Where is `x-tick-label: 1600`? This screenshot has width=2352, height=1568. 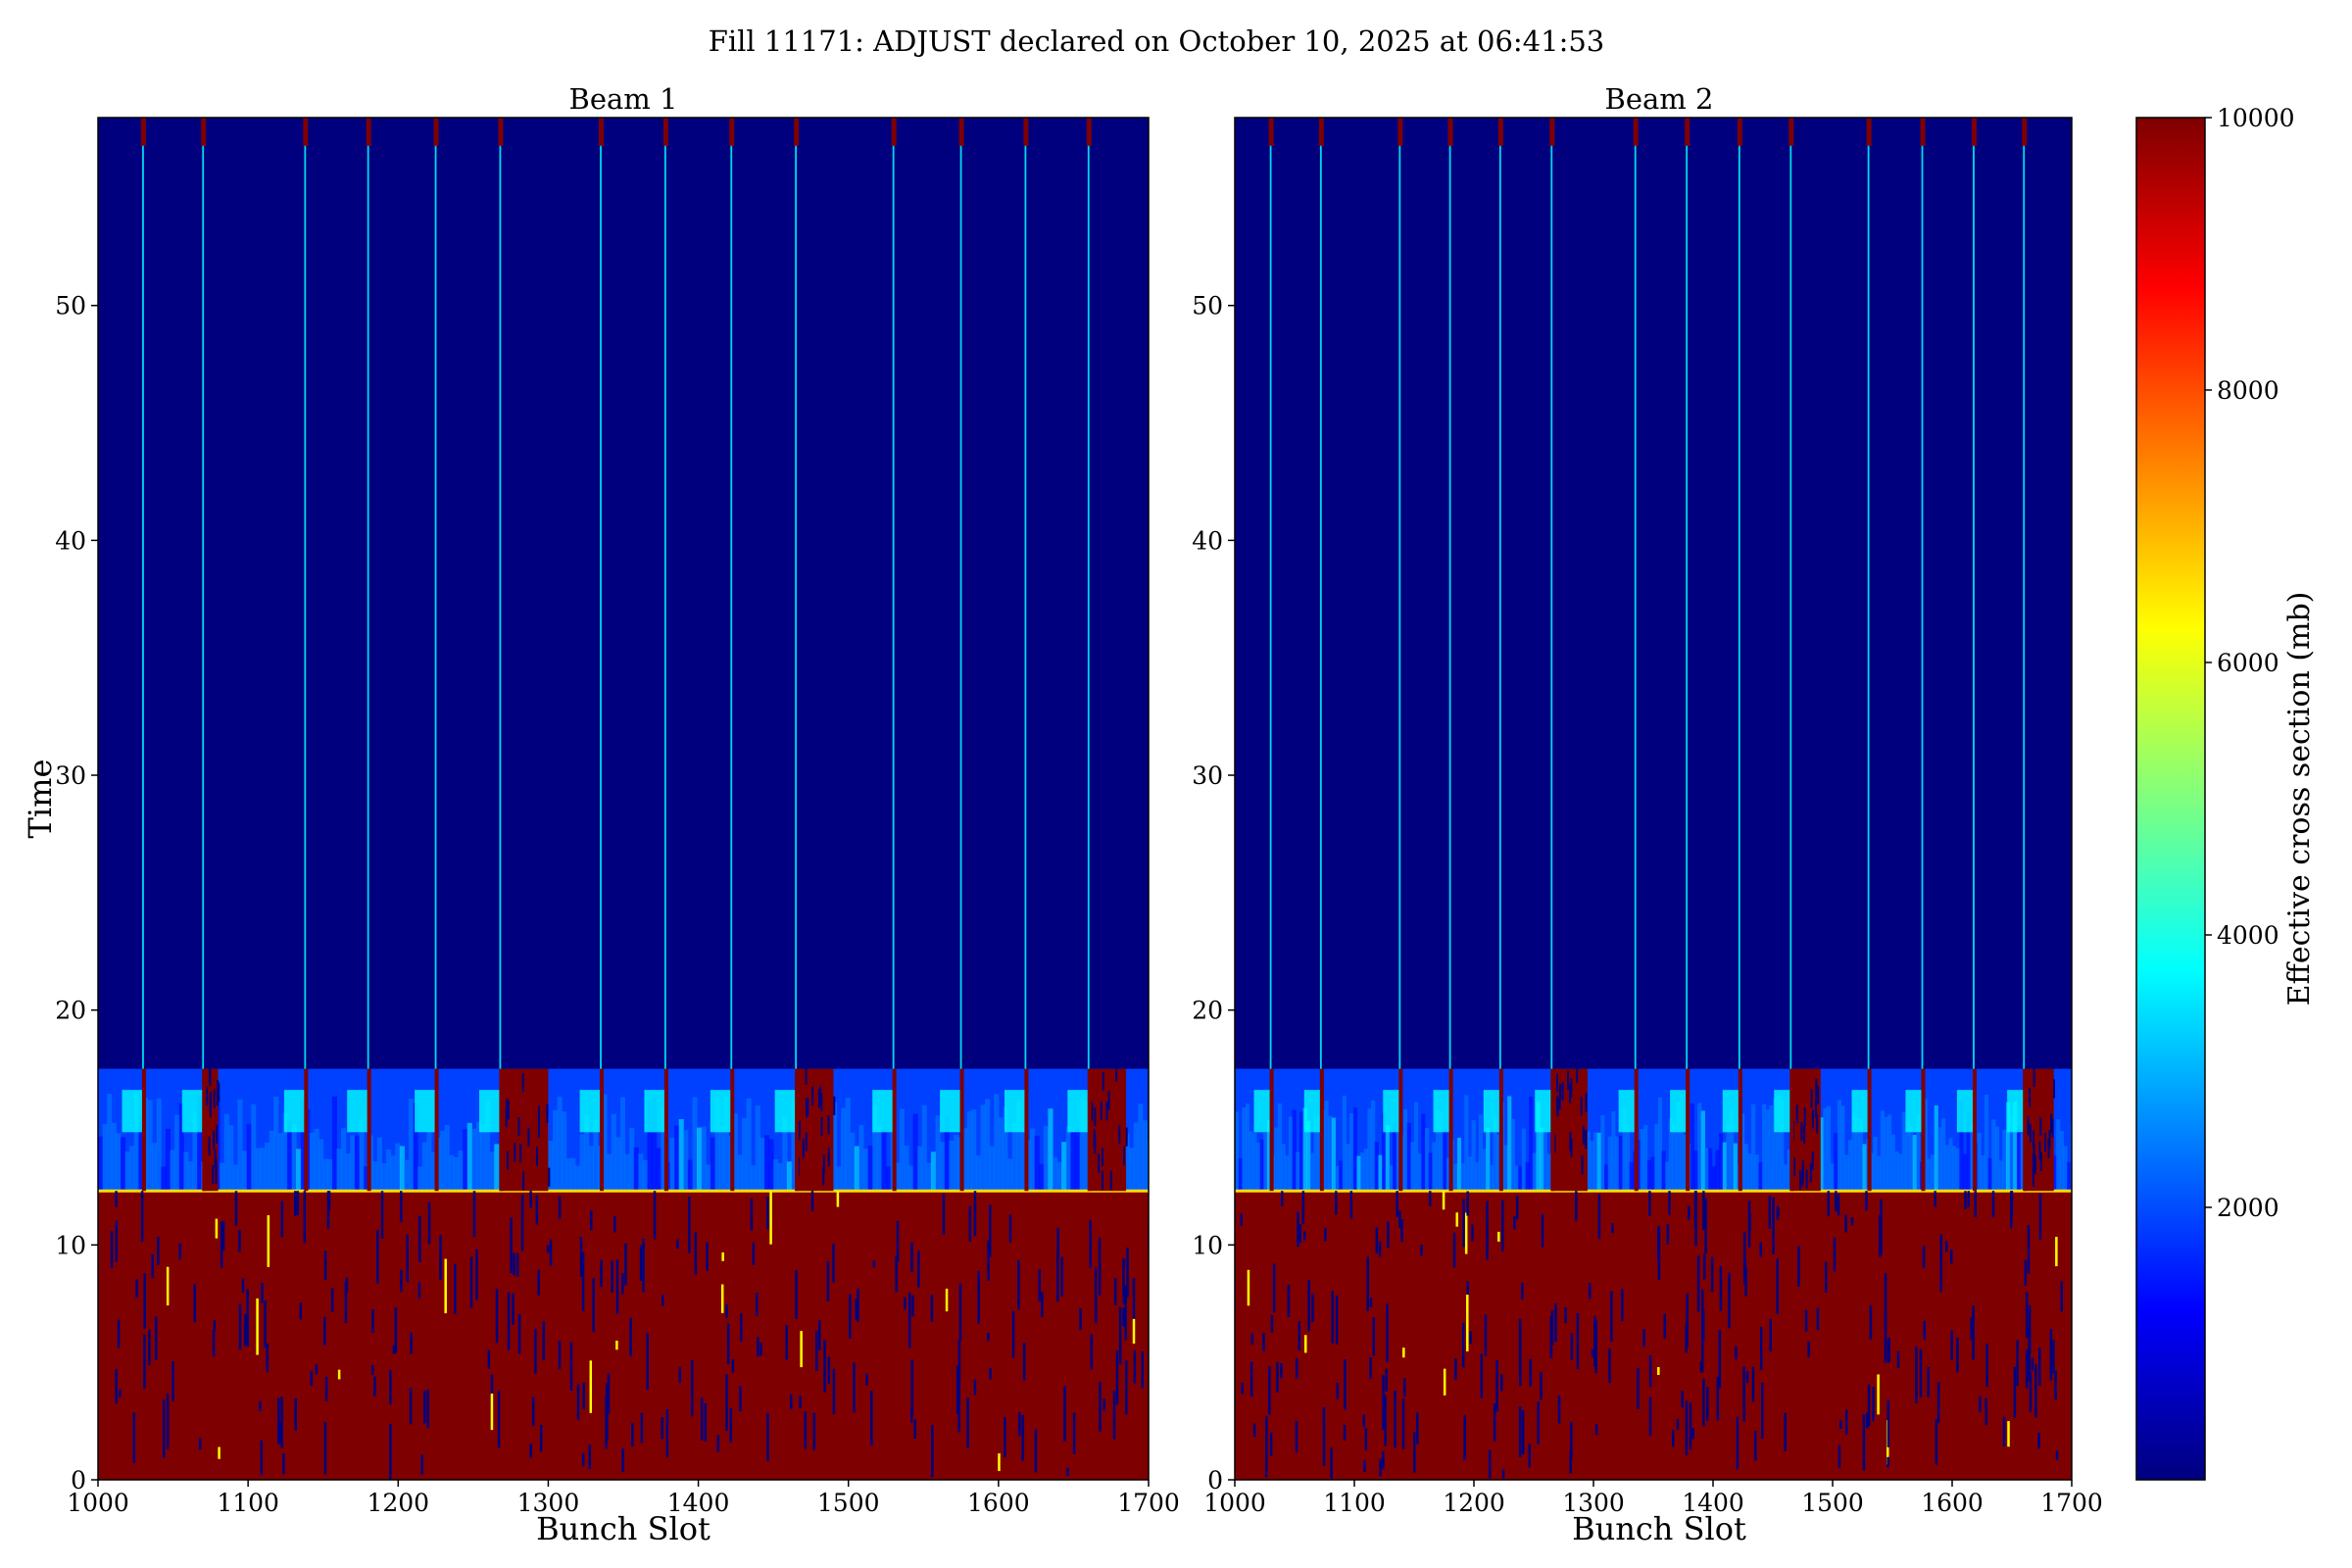
x-tick-label: 1600 is located at coordinates (998, 1503).